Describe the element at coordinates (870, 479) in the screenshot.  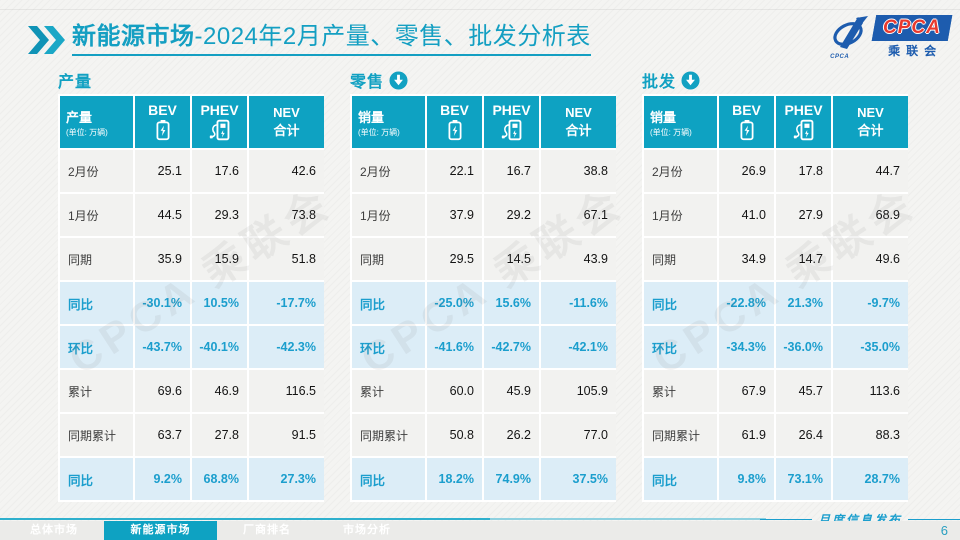
I see `nev-value: 28.7%` at that location.